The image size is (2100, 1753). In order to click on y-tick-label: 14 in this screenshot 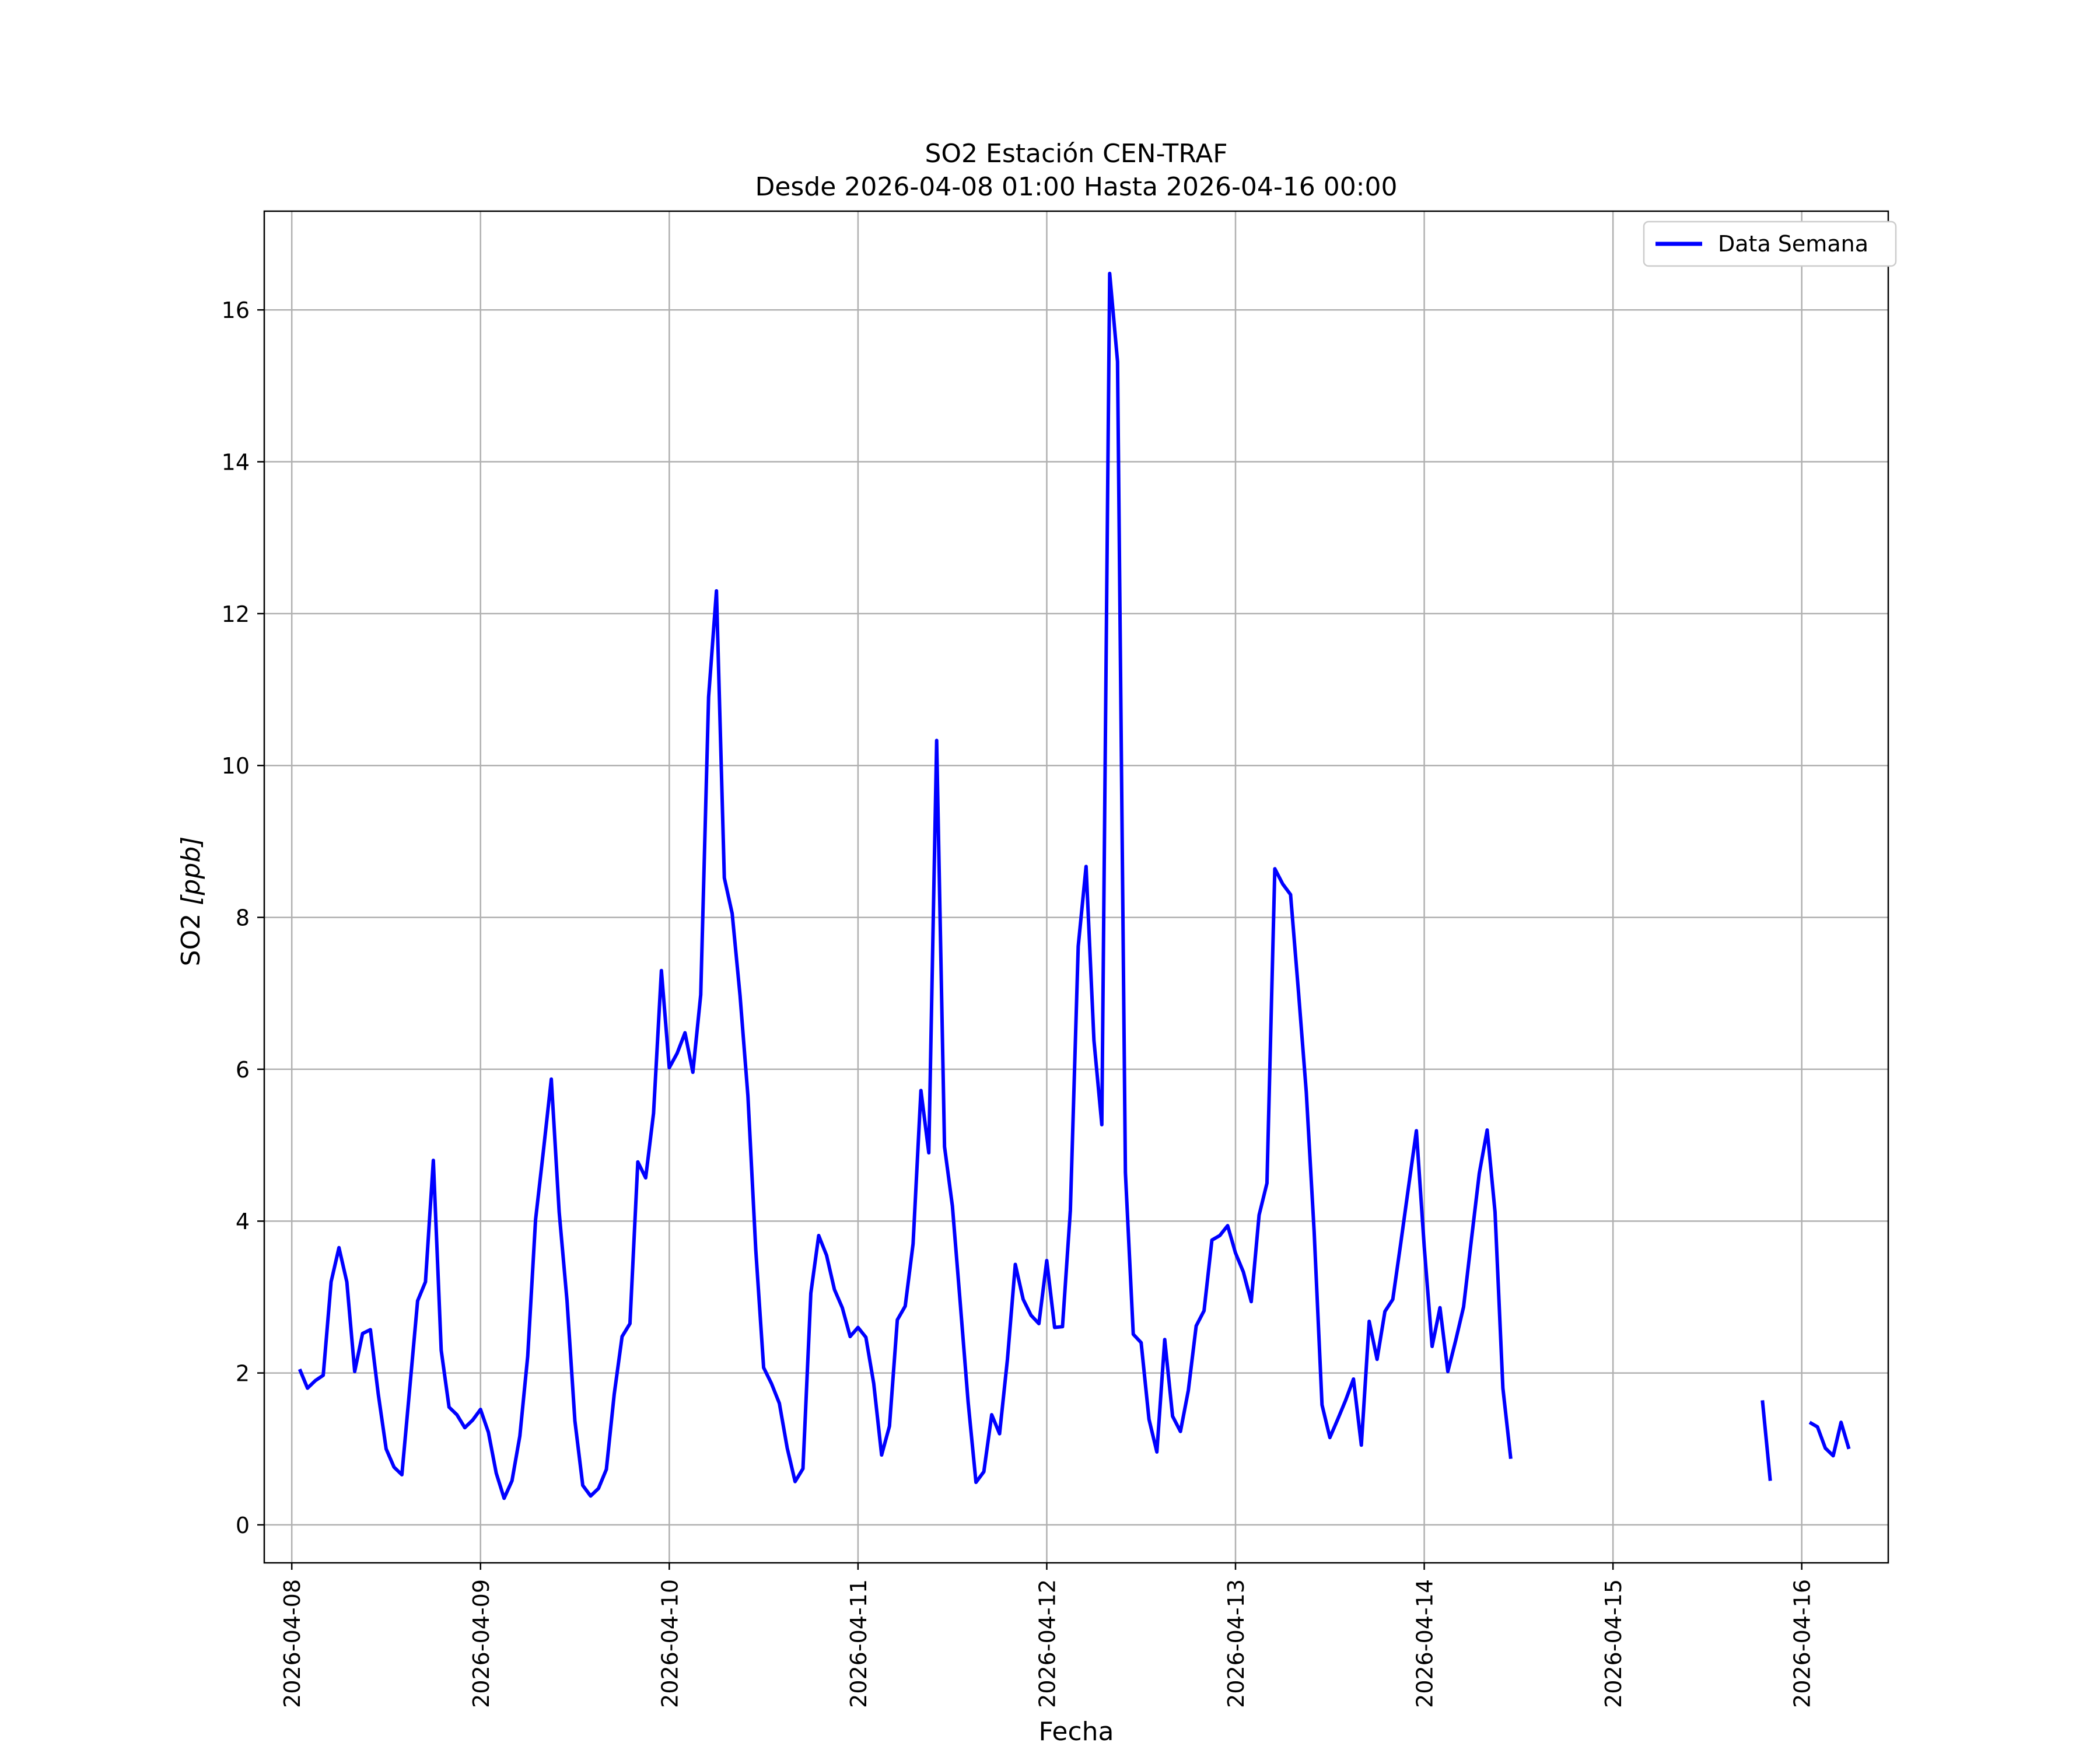, I will do `click(236, 462)`.